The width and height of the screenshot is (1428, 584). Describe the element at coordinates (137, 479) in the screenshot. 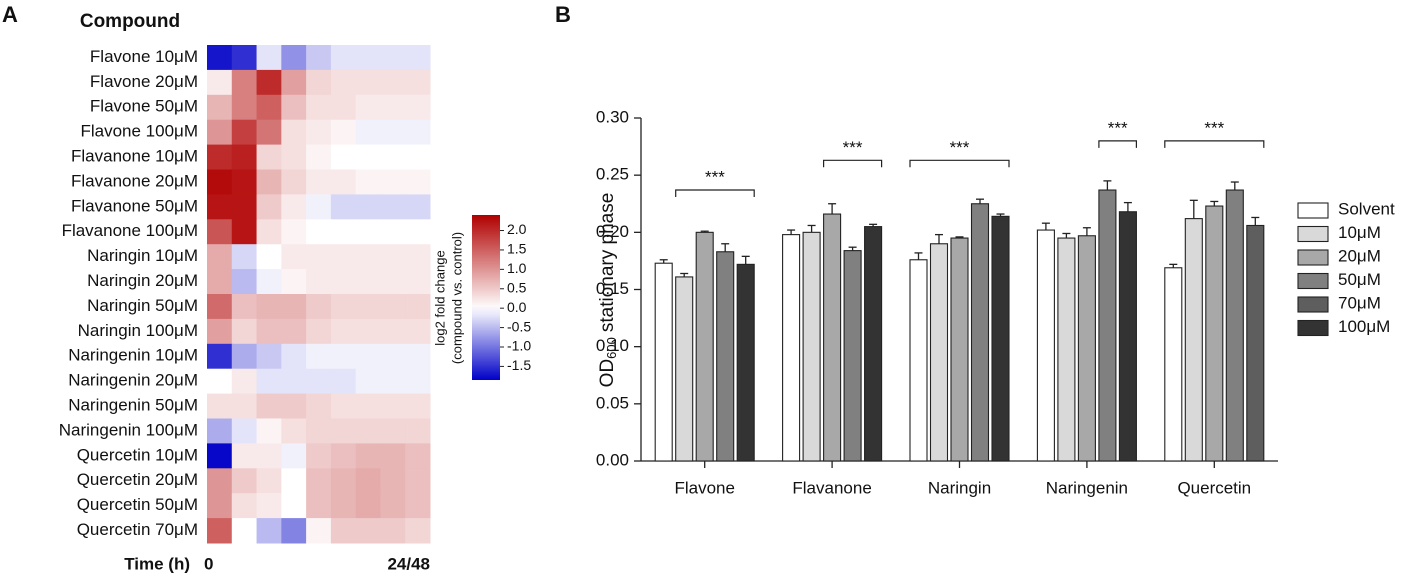

I see `row-label: Quercetin 20μM` at that location.